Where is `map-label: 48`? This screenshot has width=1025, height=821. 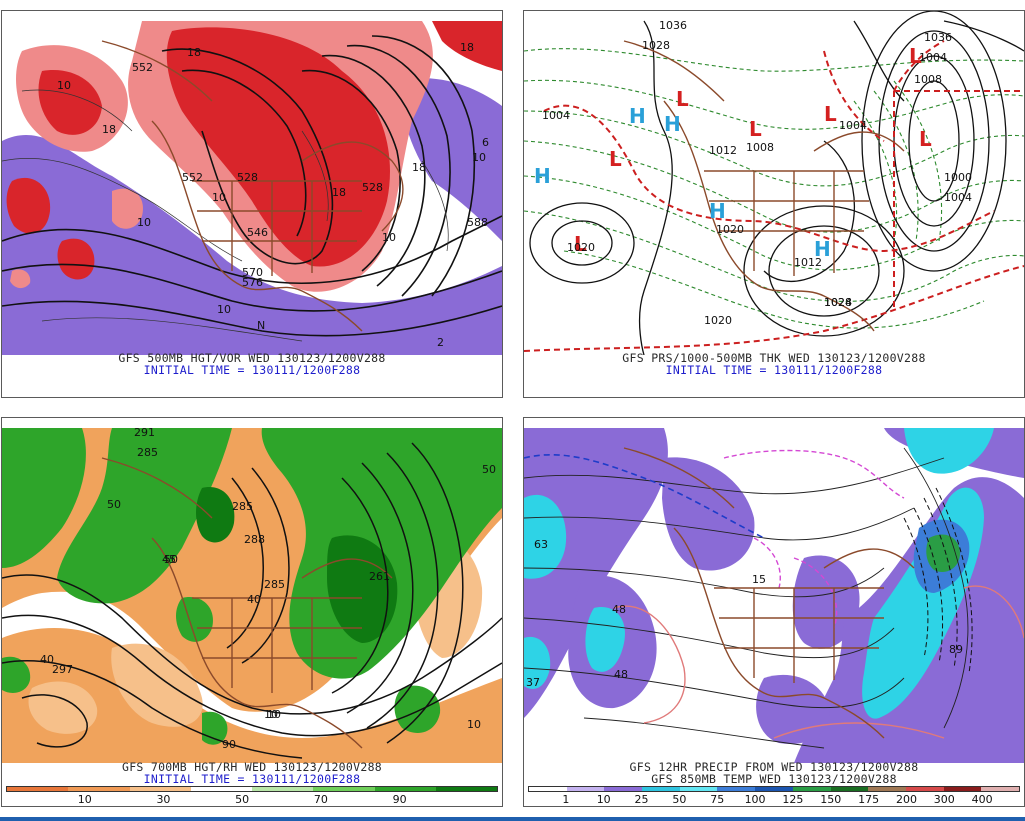
map-label: 48 is located at coordinates (621, 674).